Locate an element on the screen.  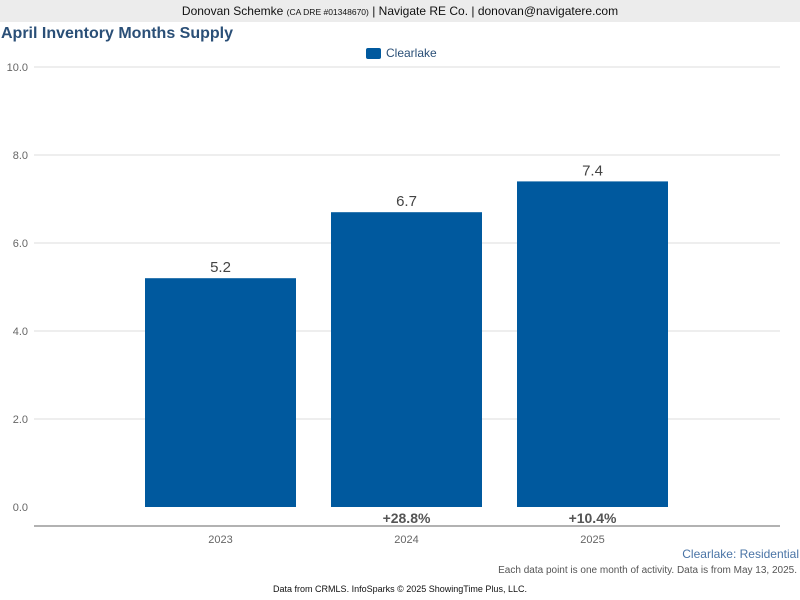
x-axis-ticks: 2023 2024 2025 is located at coordinates (406, 540).